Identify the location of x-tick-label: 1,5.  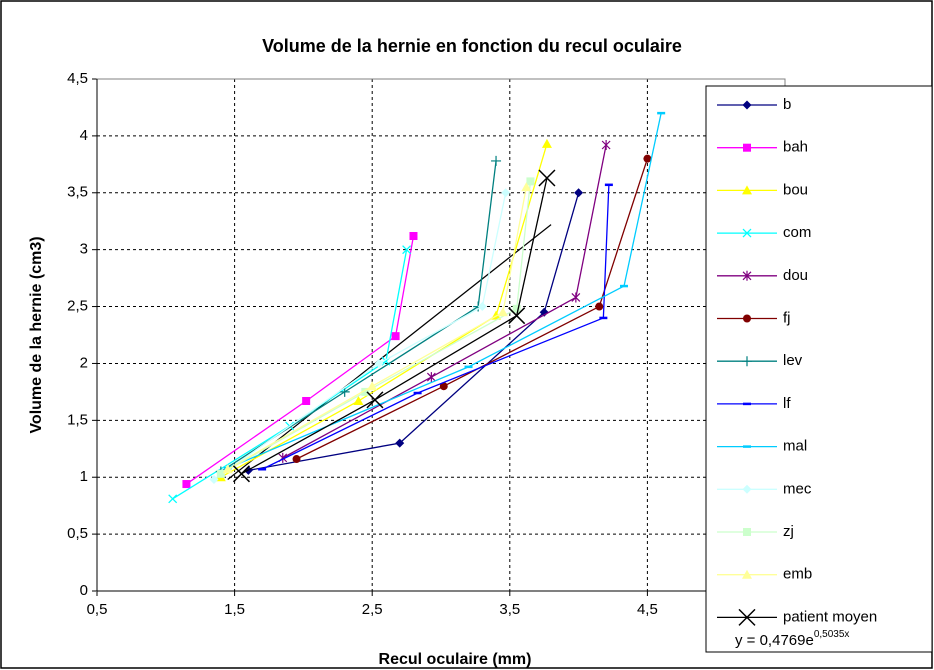
(234, 609).